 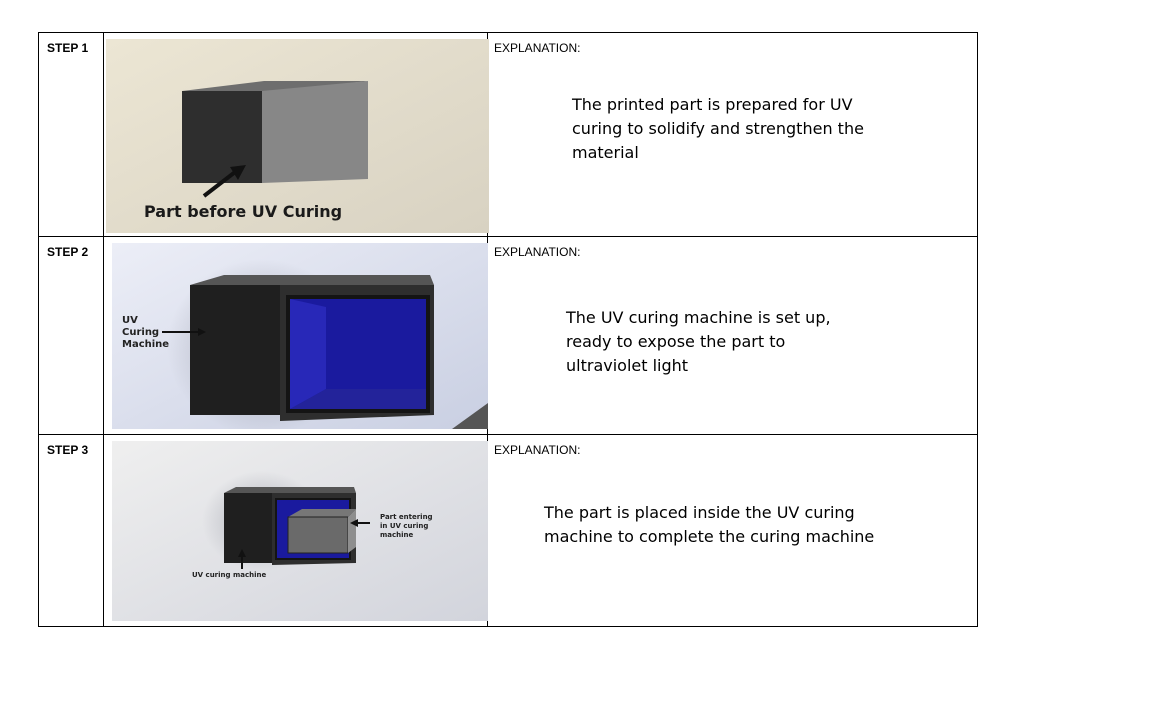 What do you see at coordinates (312, 280) in the screenshot?
I see `machine-top` at bounding box center [312, 280].